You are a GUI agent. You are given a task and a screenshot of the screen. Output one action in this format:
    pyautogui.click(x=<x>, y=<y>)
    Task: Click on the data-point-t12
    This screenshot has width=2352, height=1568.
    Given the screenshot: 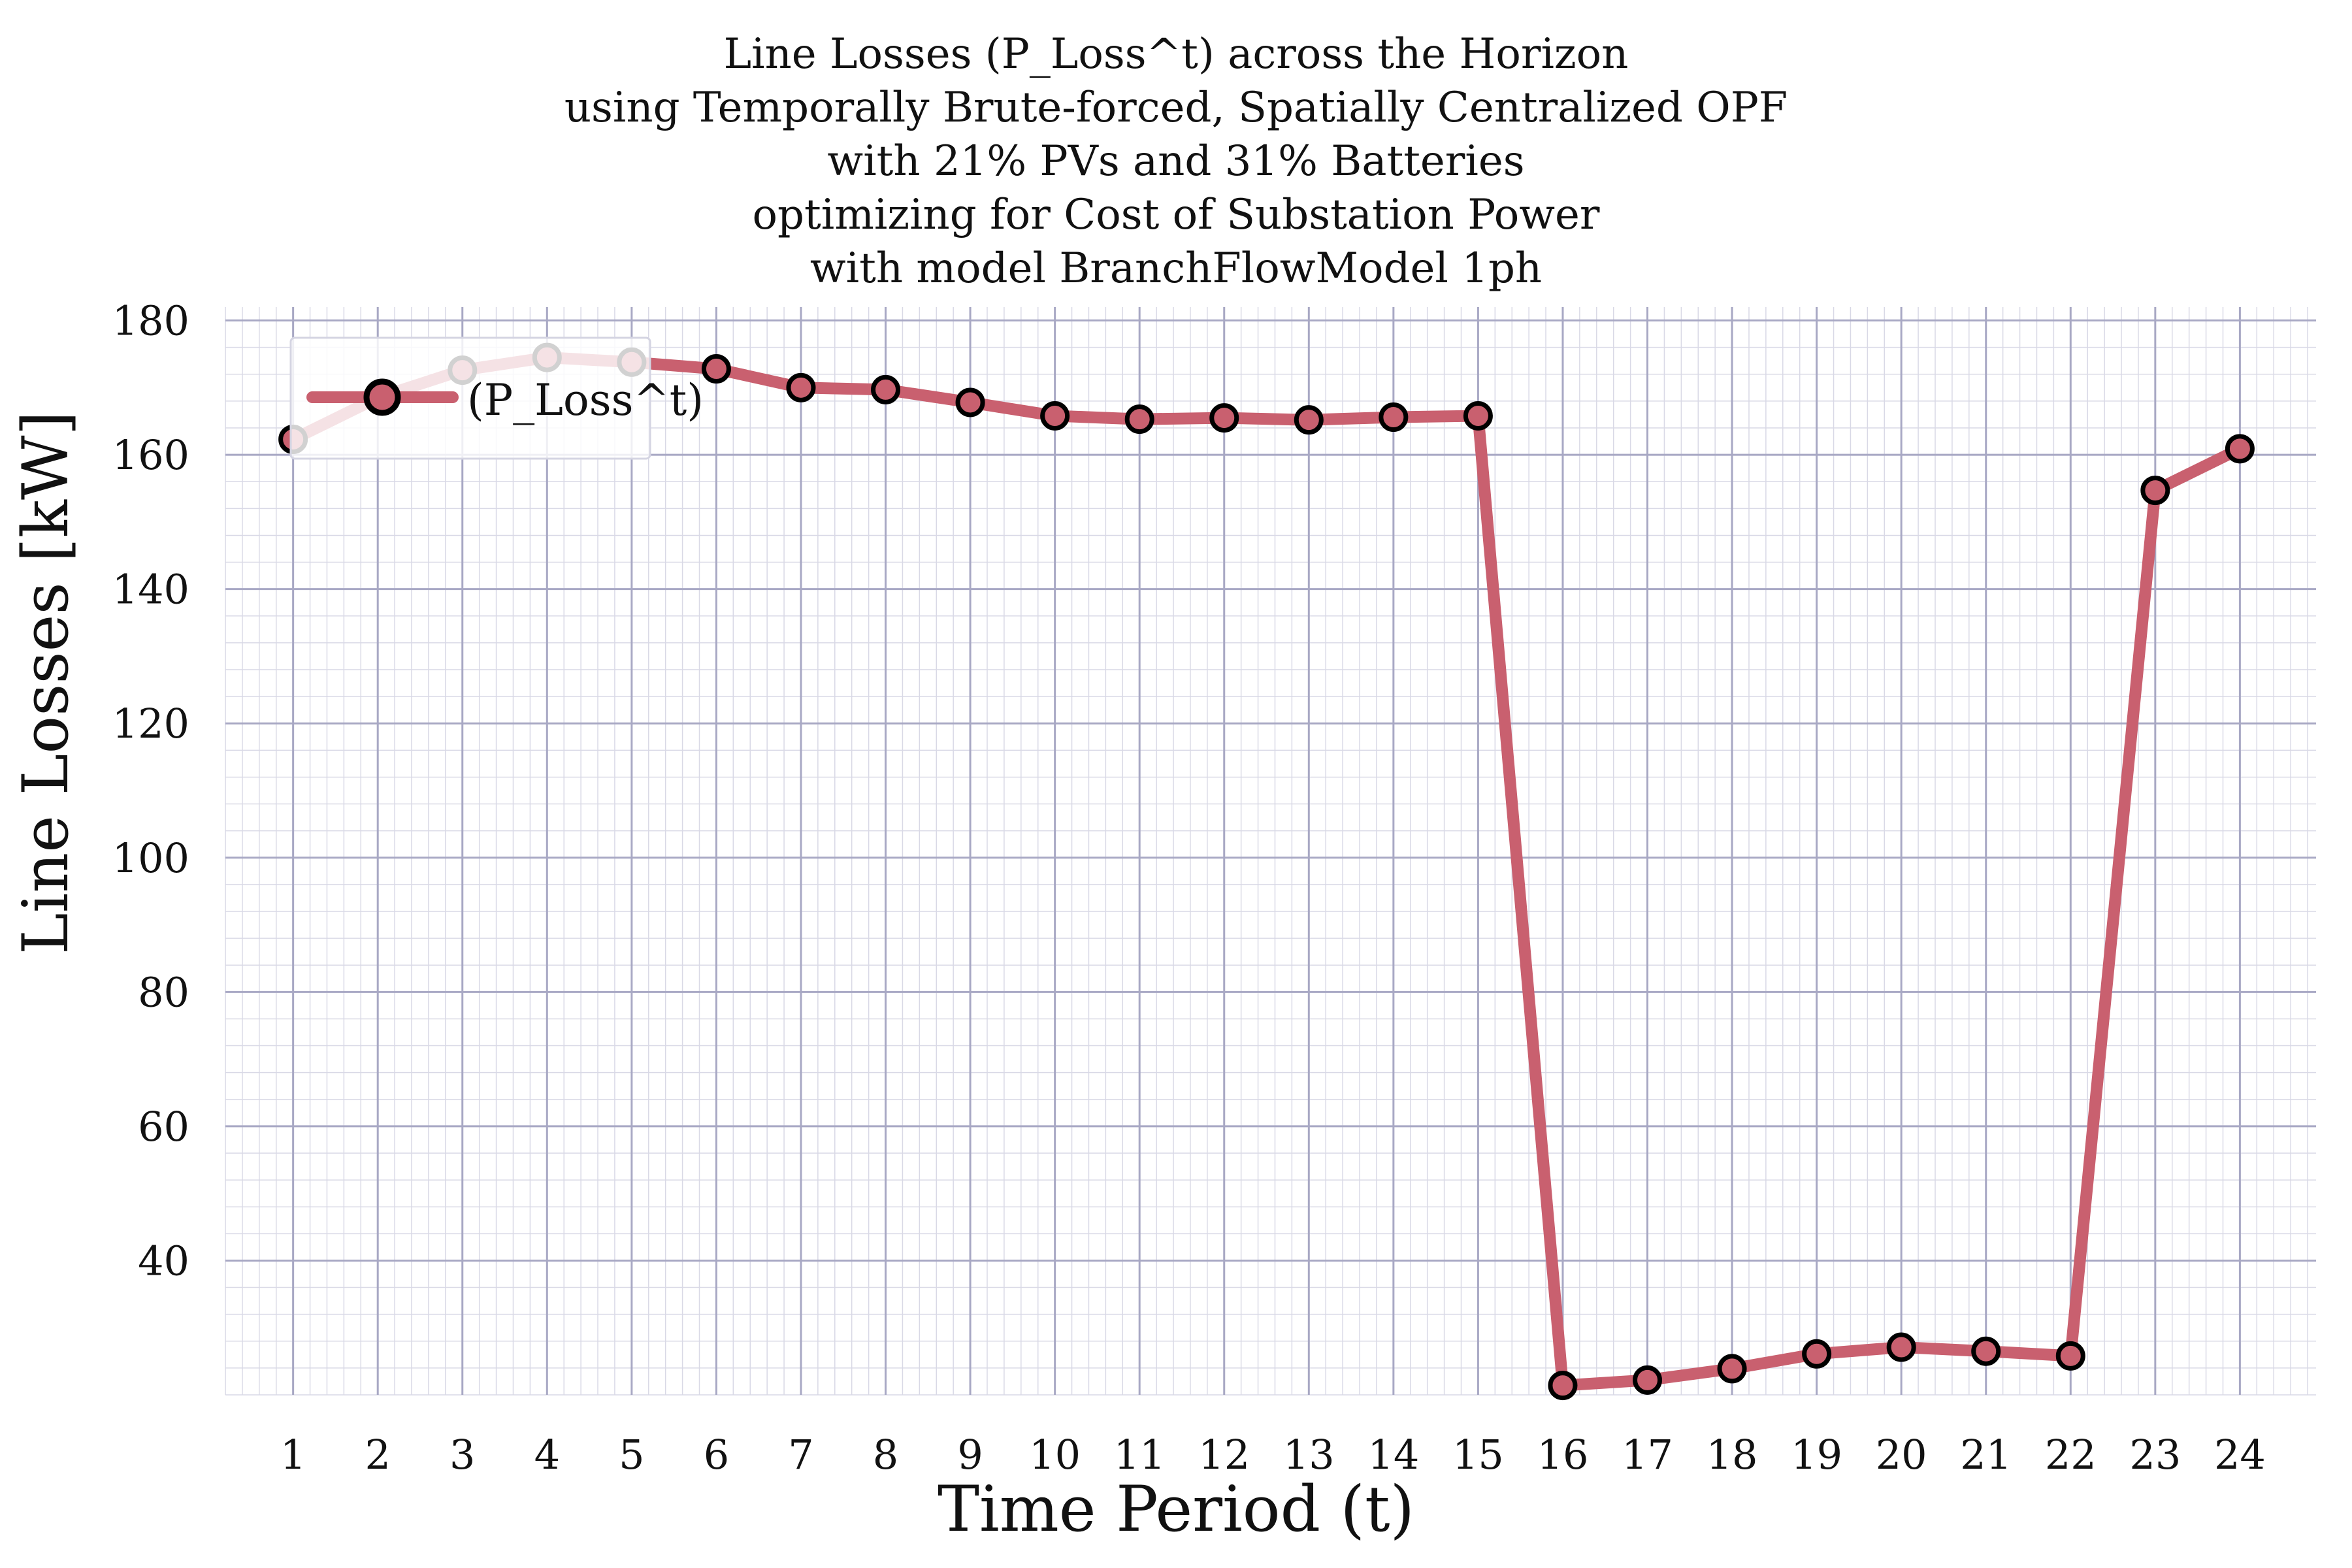 What is the action you would take?
    pyautogui.click(x=1224, y=418)
    